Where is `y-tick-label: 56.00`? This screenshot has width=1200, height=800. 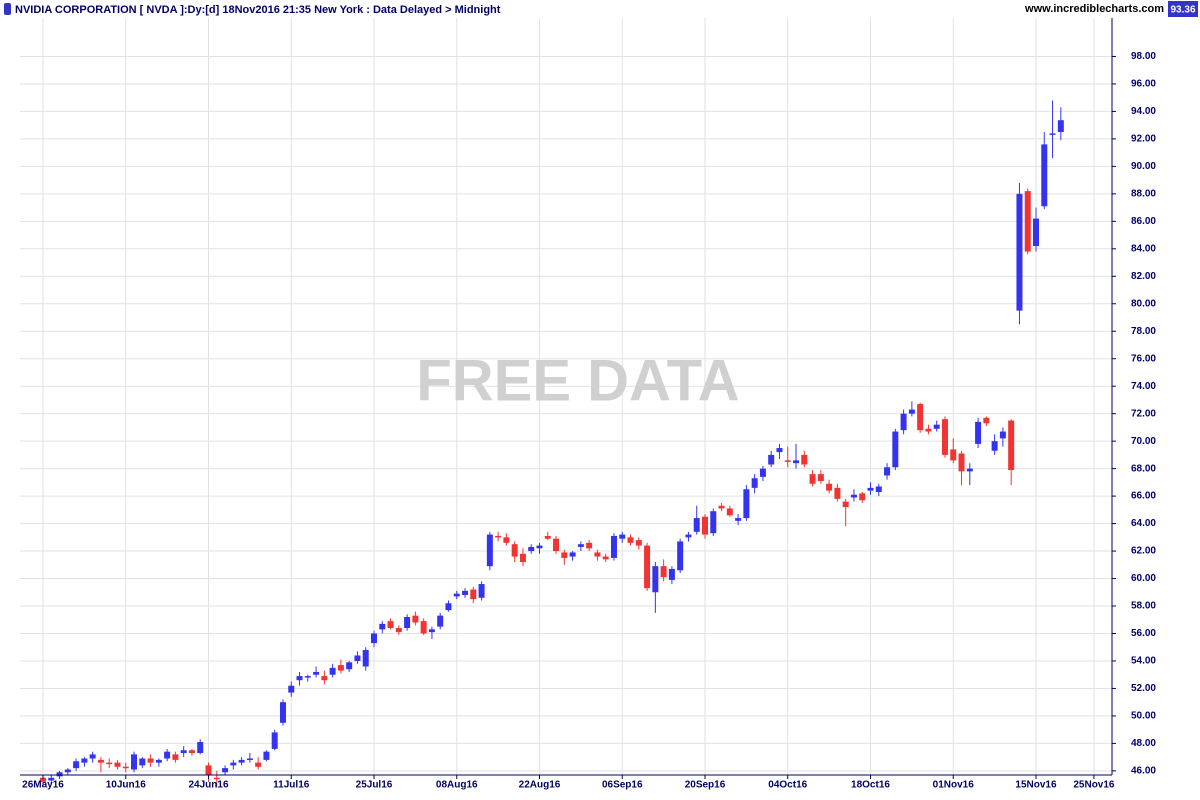
y-tick-label: 56.00 is located at coordinates (1143, 633).